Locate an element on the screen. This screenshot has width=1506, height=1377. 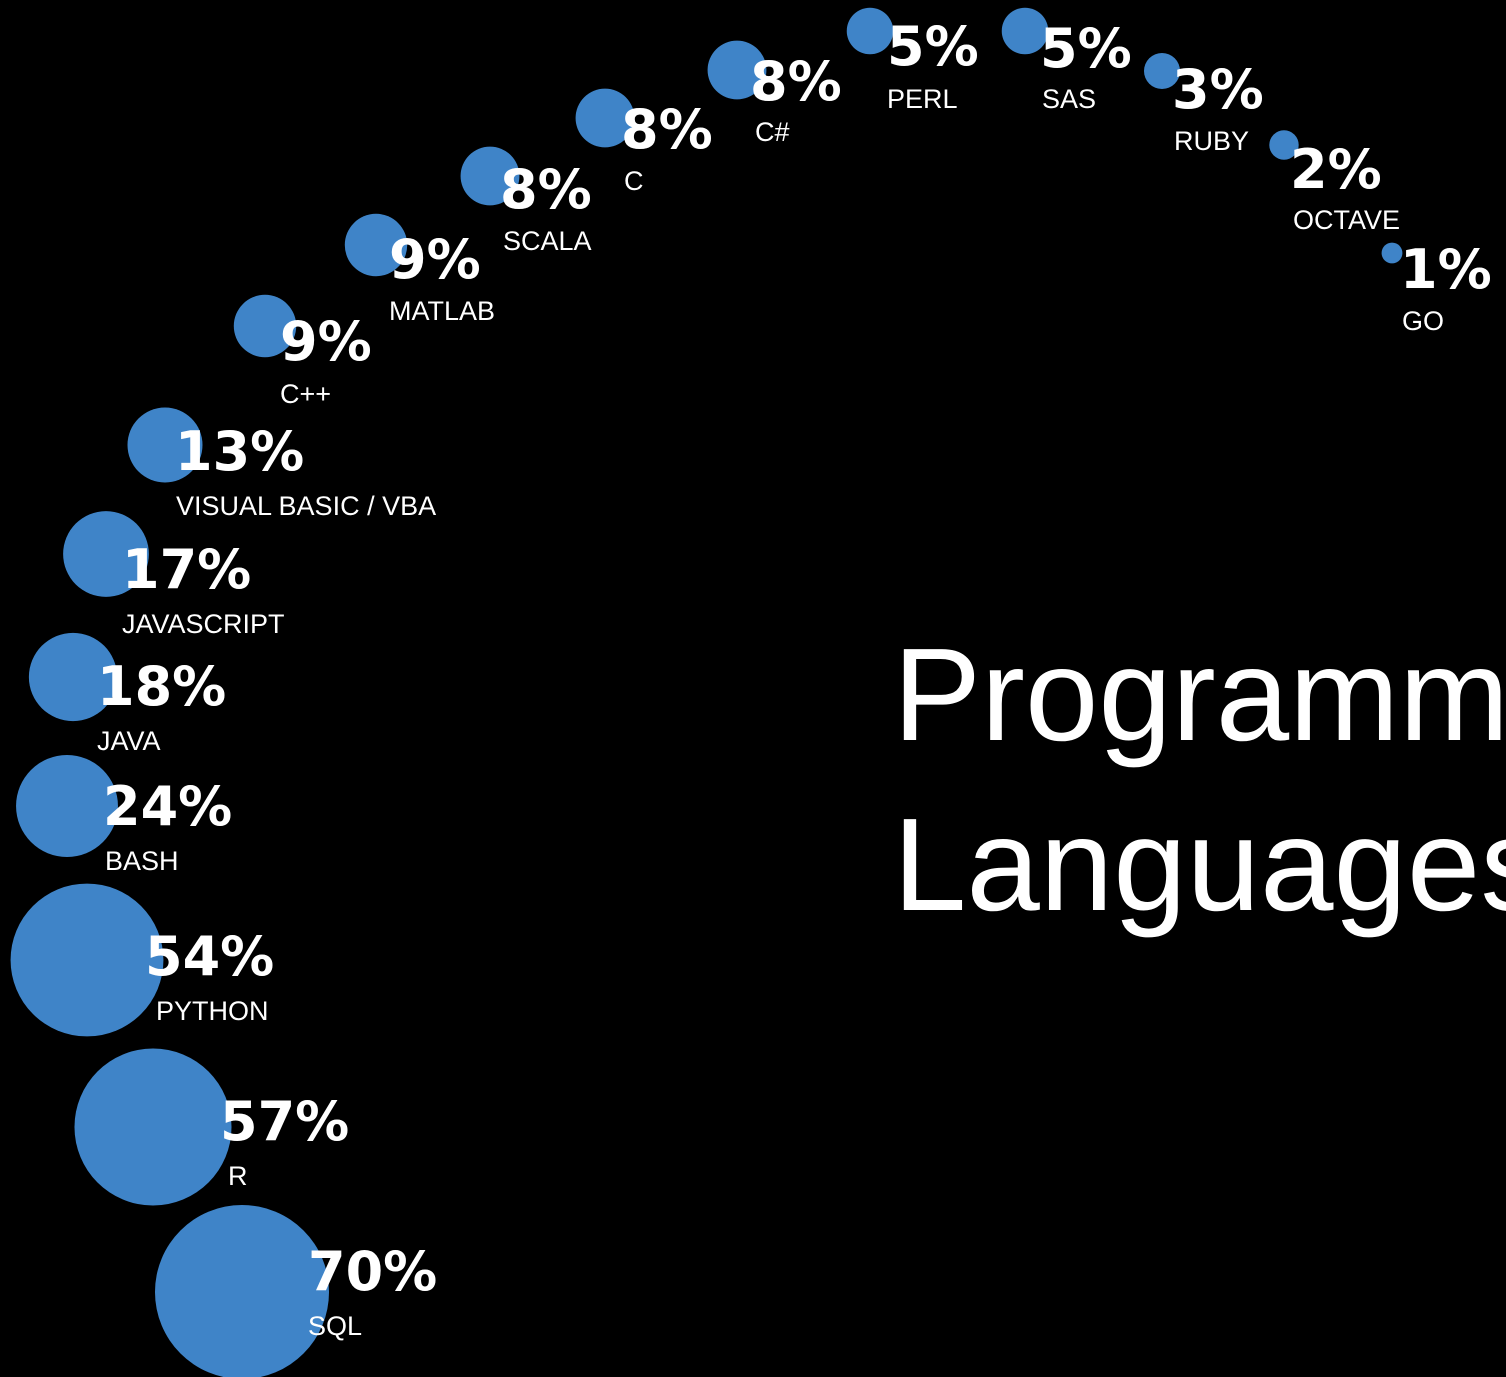
category-label: C++ is located at coordinates (305, 394).